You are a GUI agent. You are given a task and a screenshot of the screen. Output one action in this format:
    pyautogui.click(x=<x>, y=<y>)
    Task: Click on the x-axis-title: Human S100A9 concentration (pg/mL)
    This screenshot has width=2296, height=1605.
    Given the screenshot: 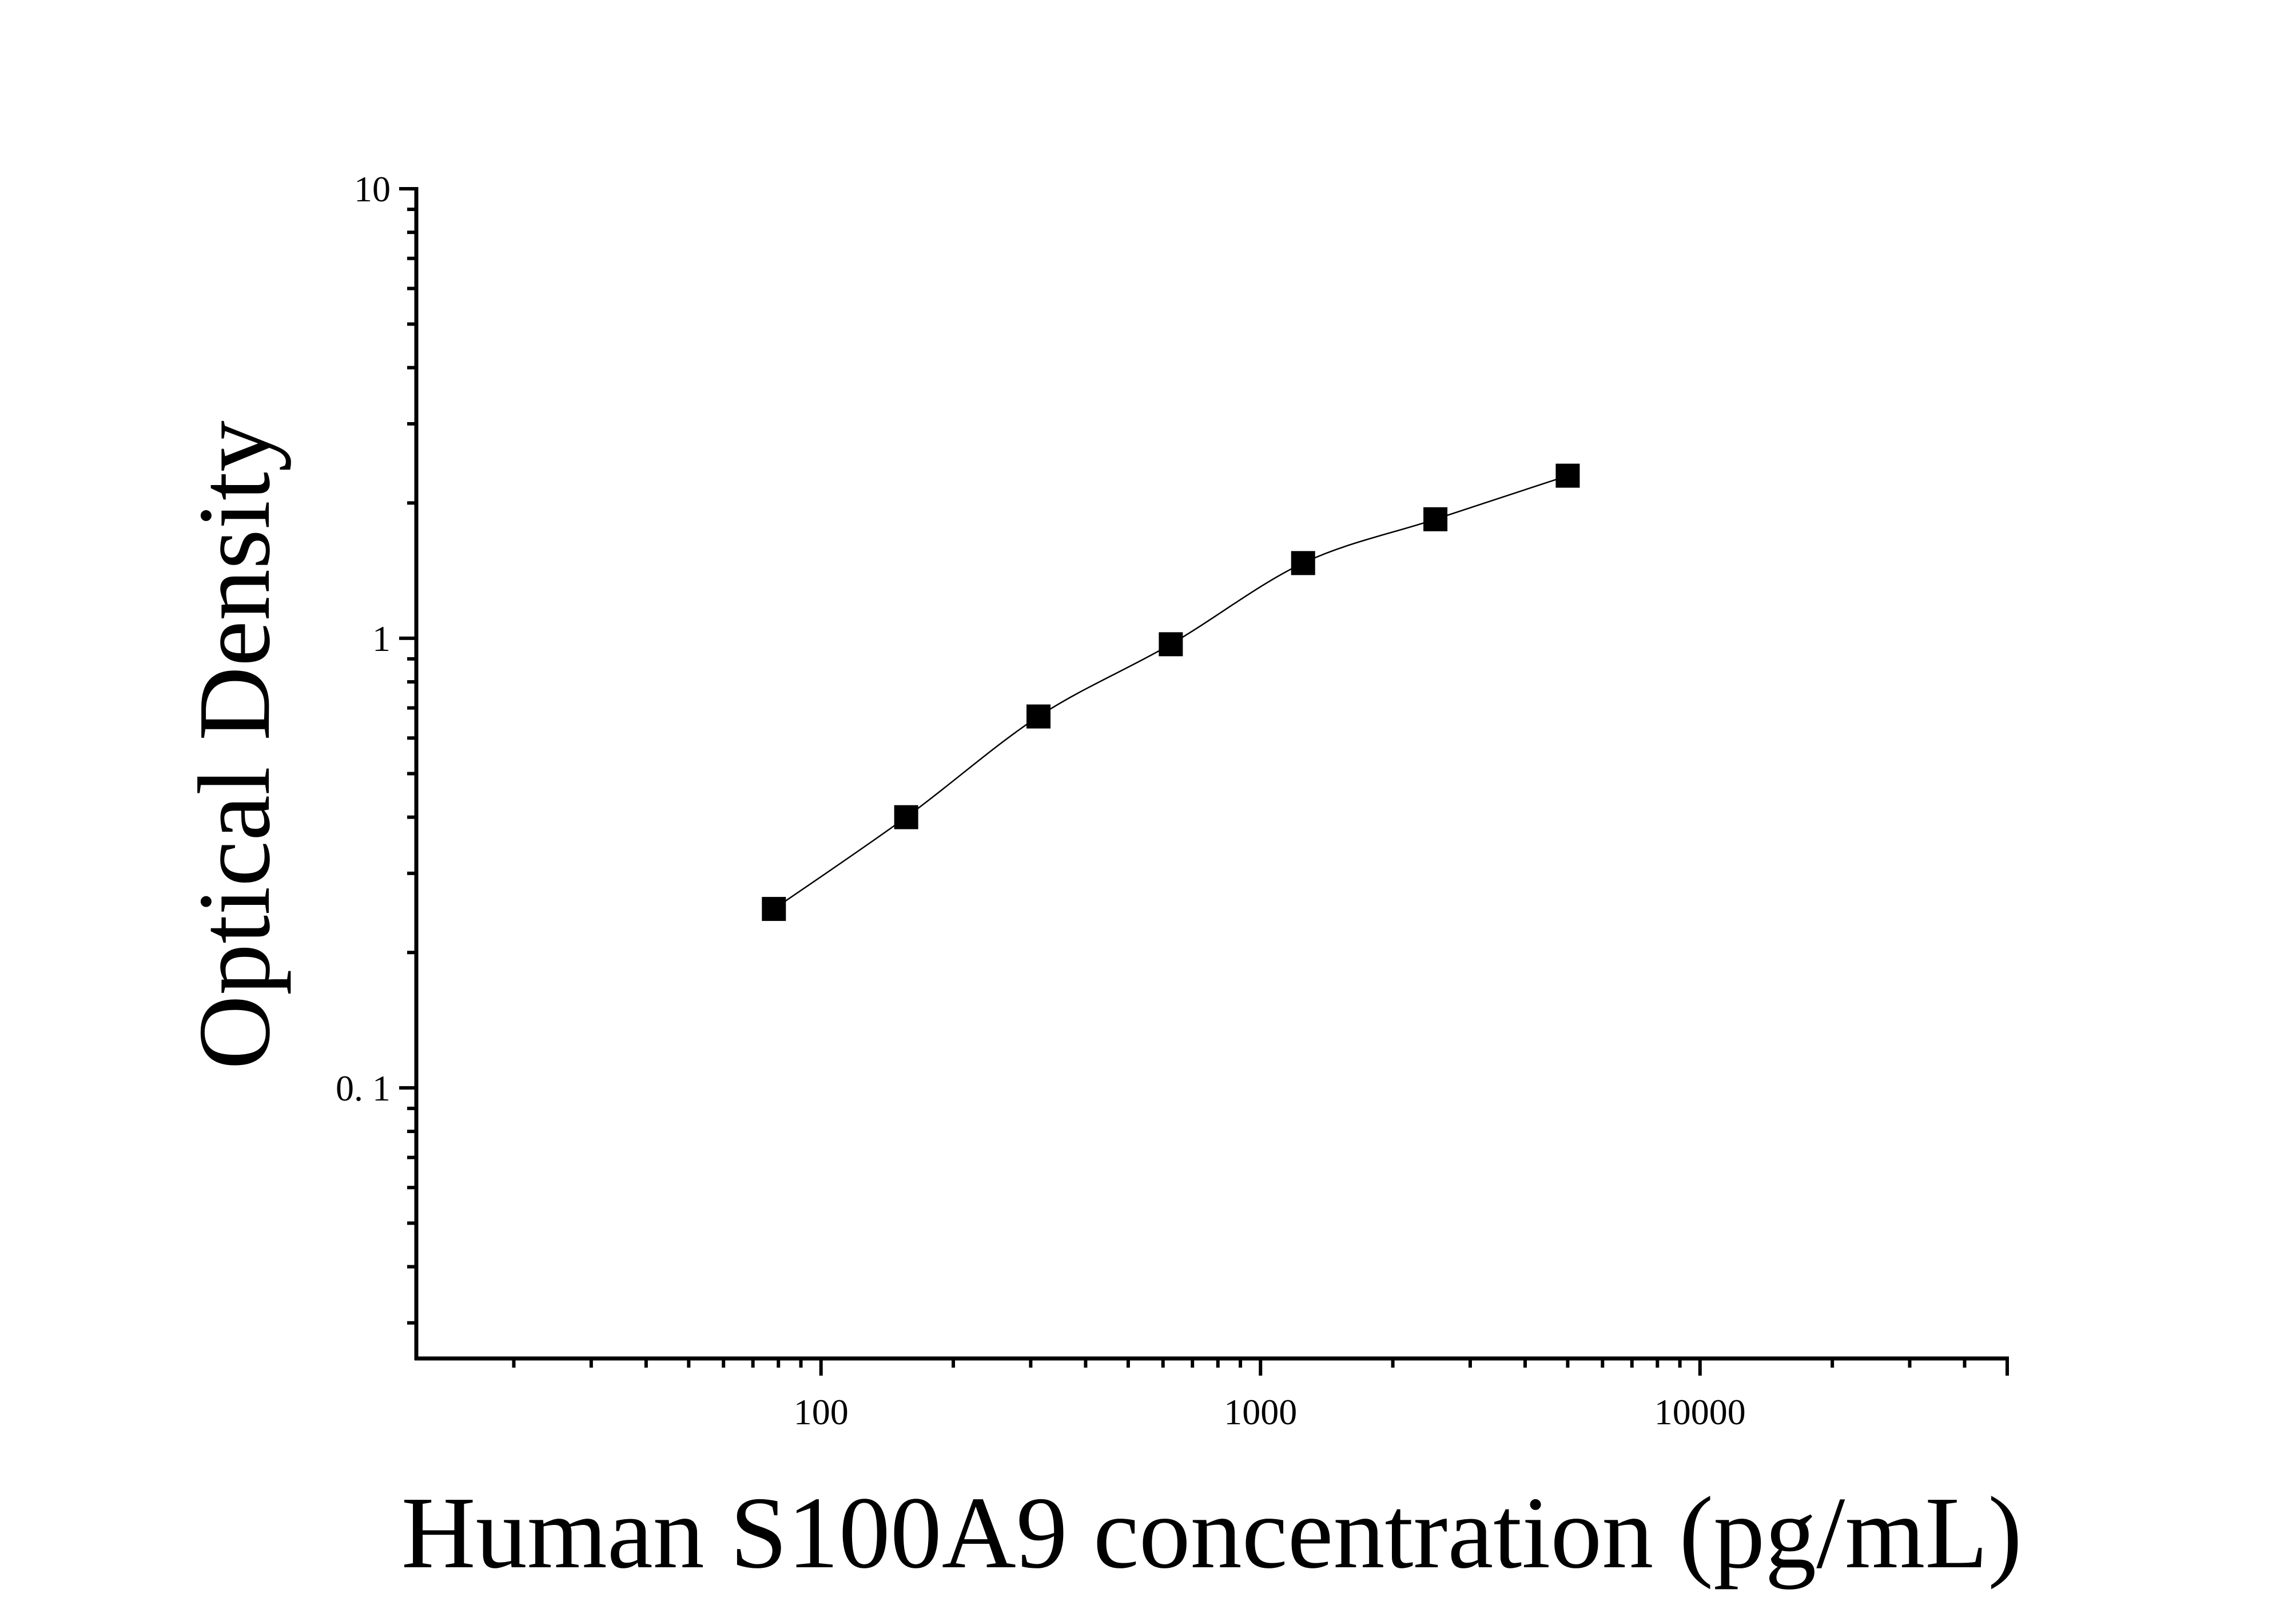 What is the action you would take?
    pyautogui.click(x=1212, y=1533)
    